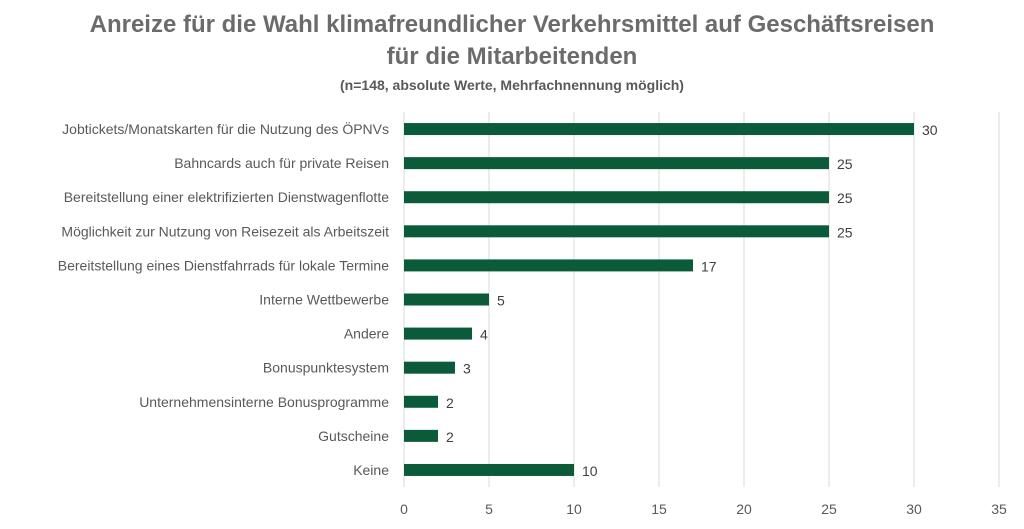  What do you see at coordinates (371, 470) in the screenshot?
I see `category-label-10: Keine` at bounding box center [371, 470].